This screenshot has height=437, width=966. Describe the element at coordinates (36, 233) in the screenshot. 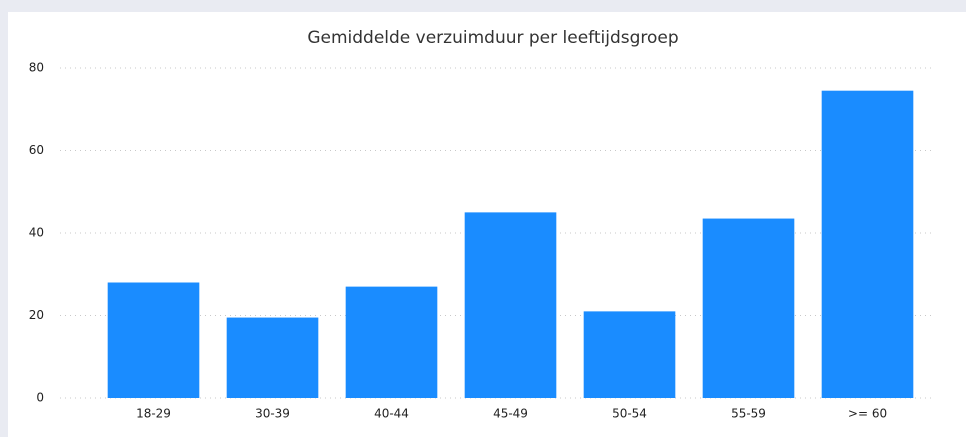

I see `y-tick-label: 40` at that location.